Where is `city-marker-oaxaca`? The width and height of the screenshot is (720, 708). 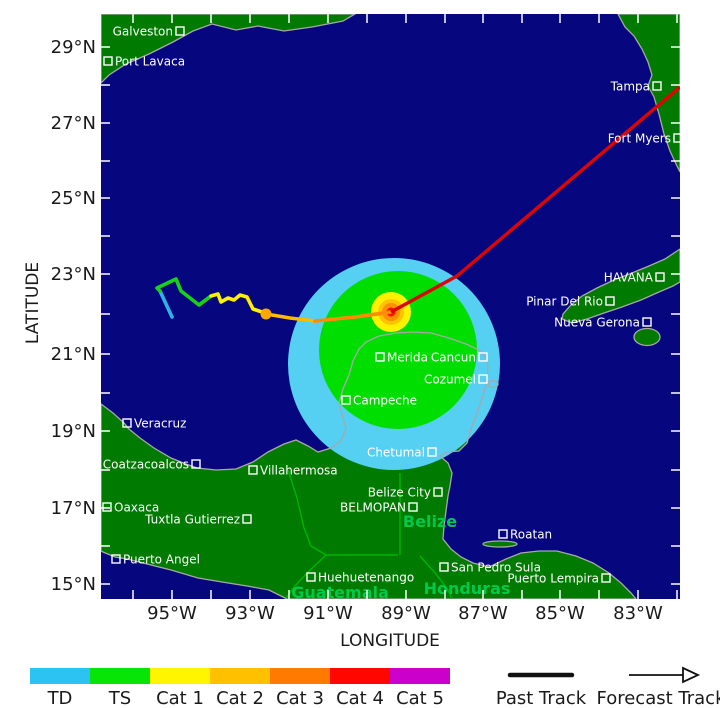 city-marker-oaxaca is located at coordinates (107, 507).